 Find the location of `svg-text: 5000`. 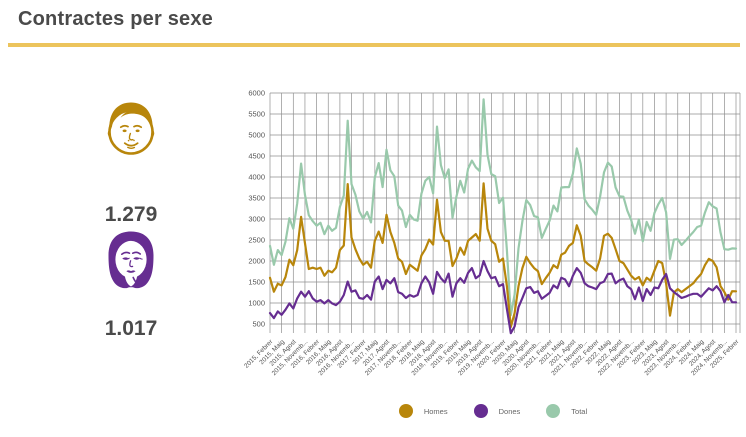

svg-text: 5000 is located at coordinates (256, 135).